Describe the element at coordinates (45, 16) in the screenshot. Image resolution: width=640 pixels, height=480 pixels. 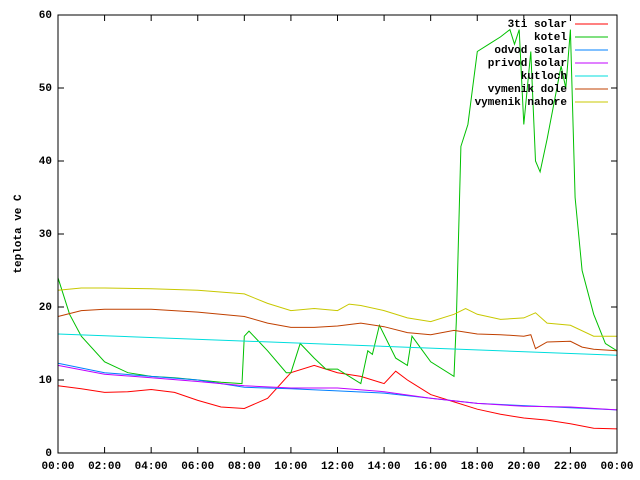
I see `y-tick-label: 60` at that location.